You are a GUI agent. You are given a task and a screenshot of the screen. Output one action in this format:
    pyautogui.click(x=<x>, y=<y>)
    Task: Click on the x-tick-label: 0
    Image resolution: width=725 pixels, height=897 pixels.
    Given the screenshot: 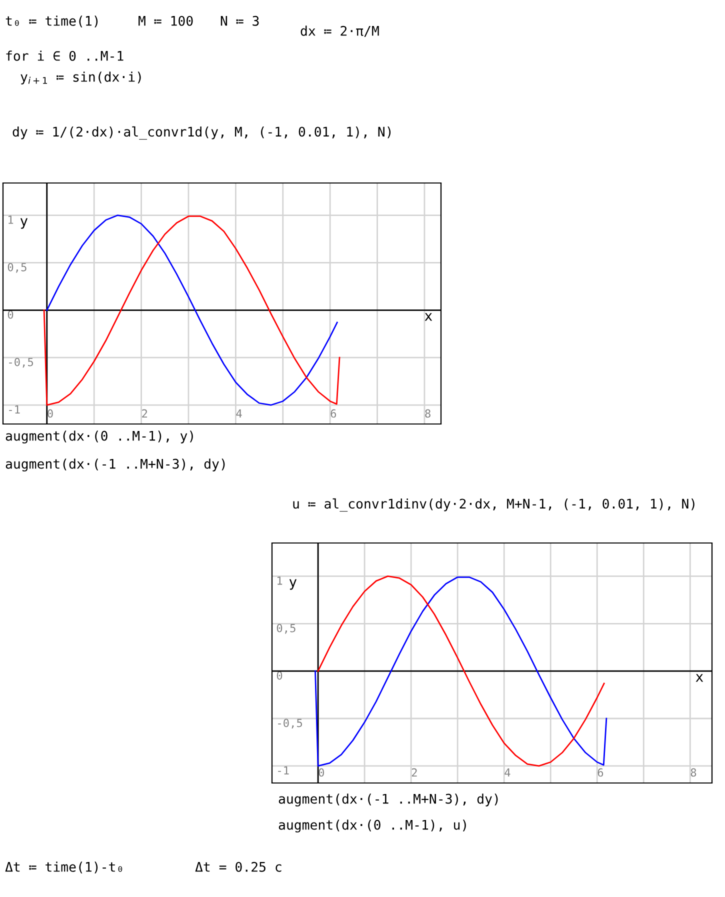 What is the action you would take?
    pyautogui.click(x=50, y=413)
    